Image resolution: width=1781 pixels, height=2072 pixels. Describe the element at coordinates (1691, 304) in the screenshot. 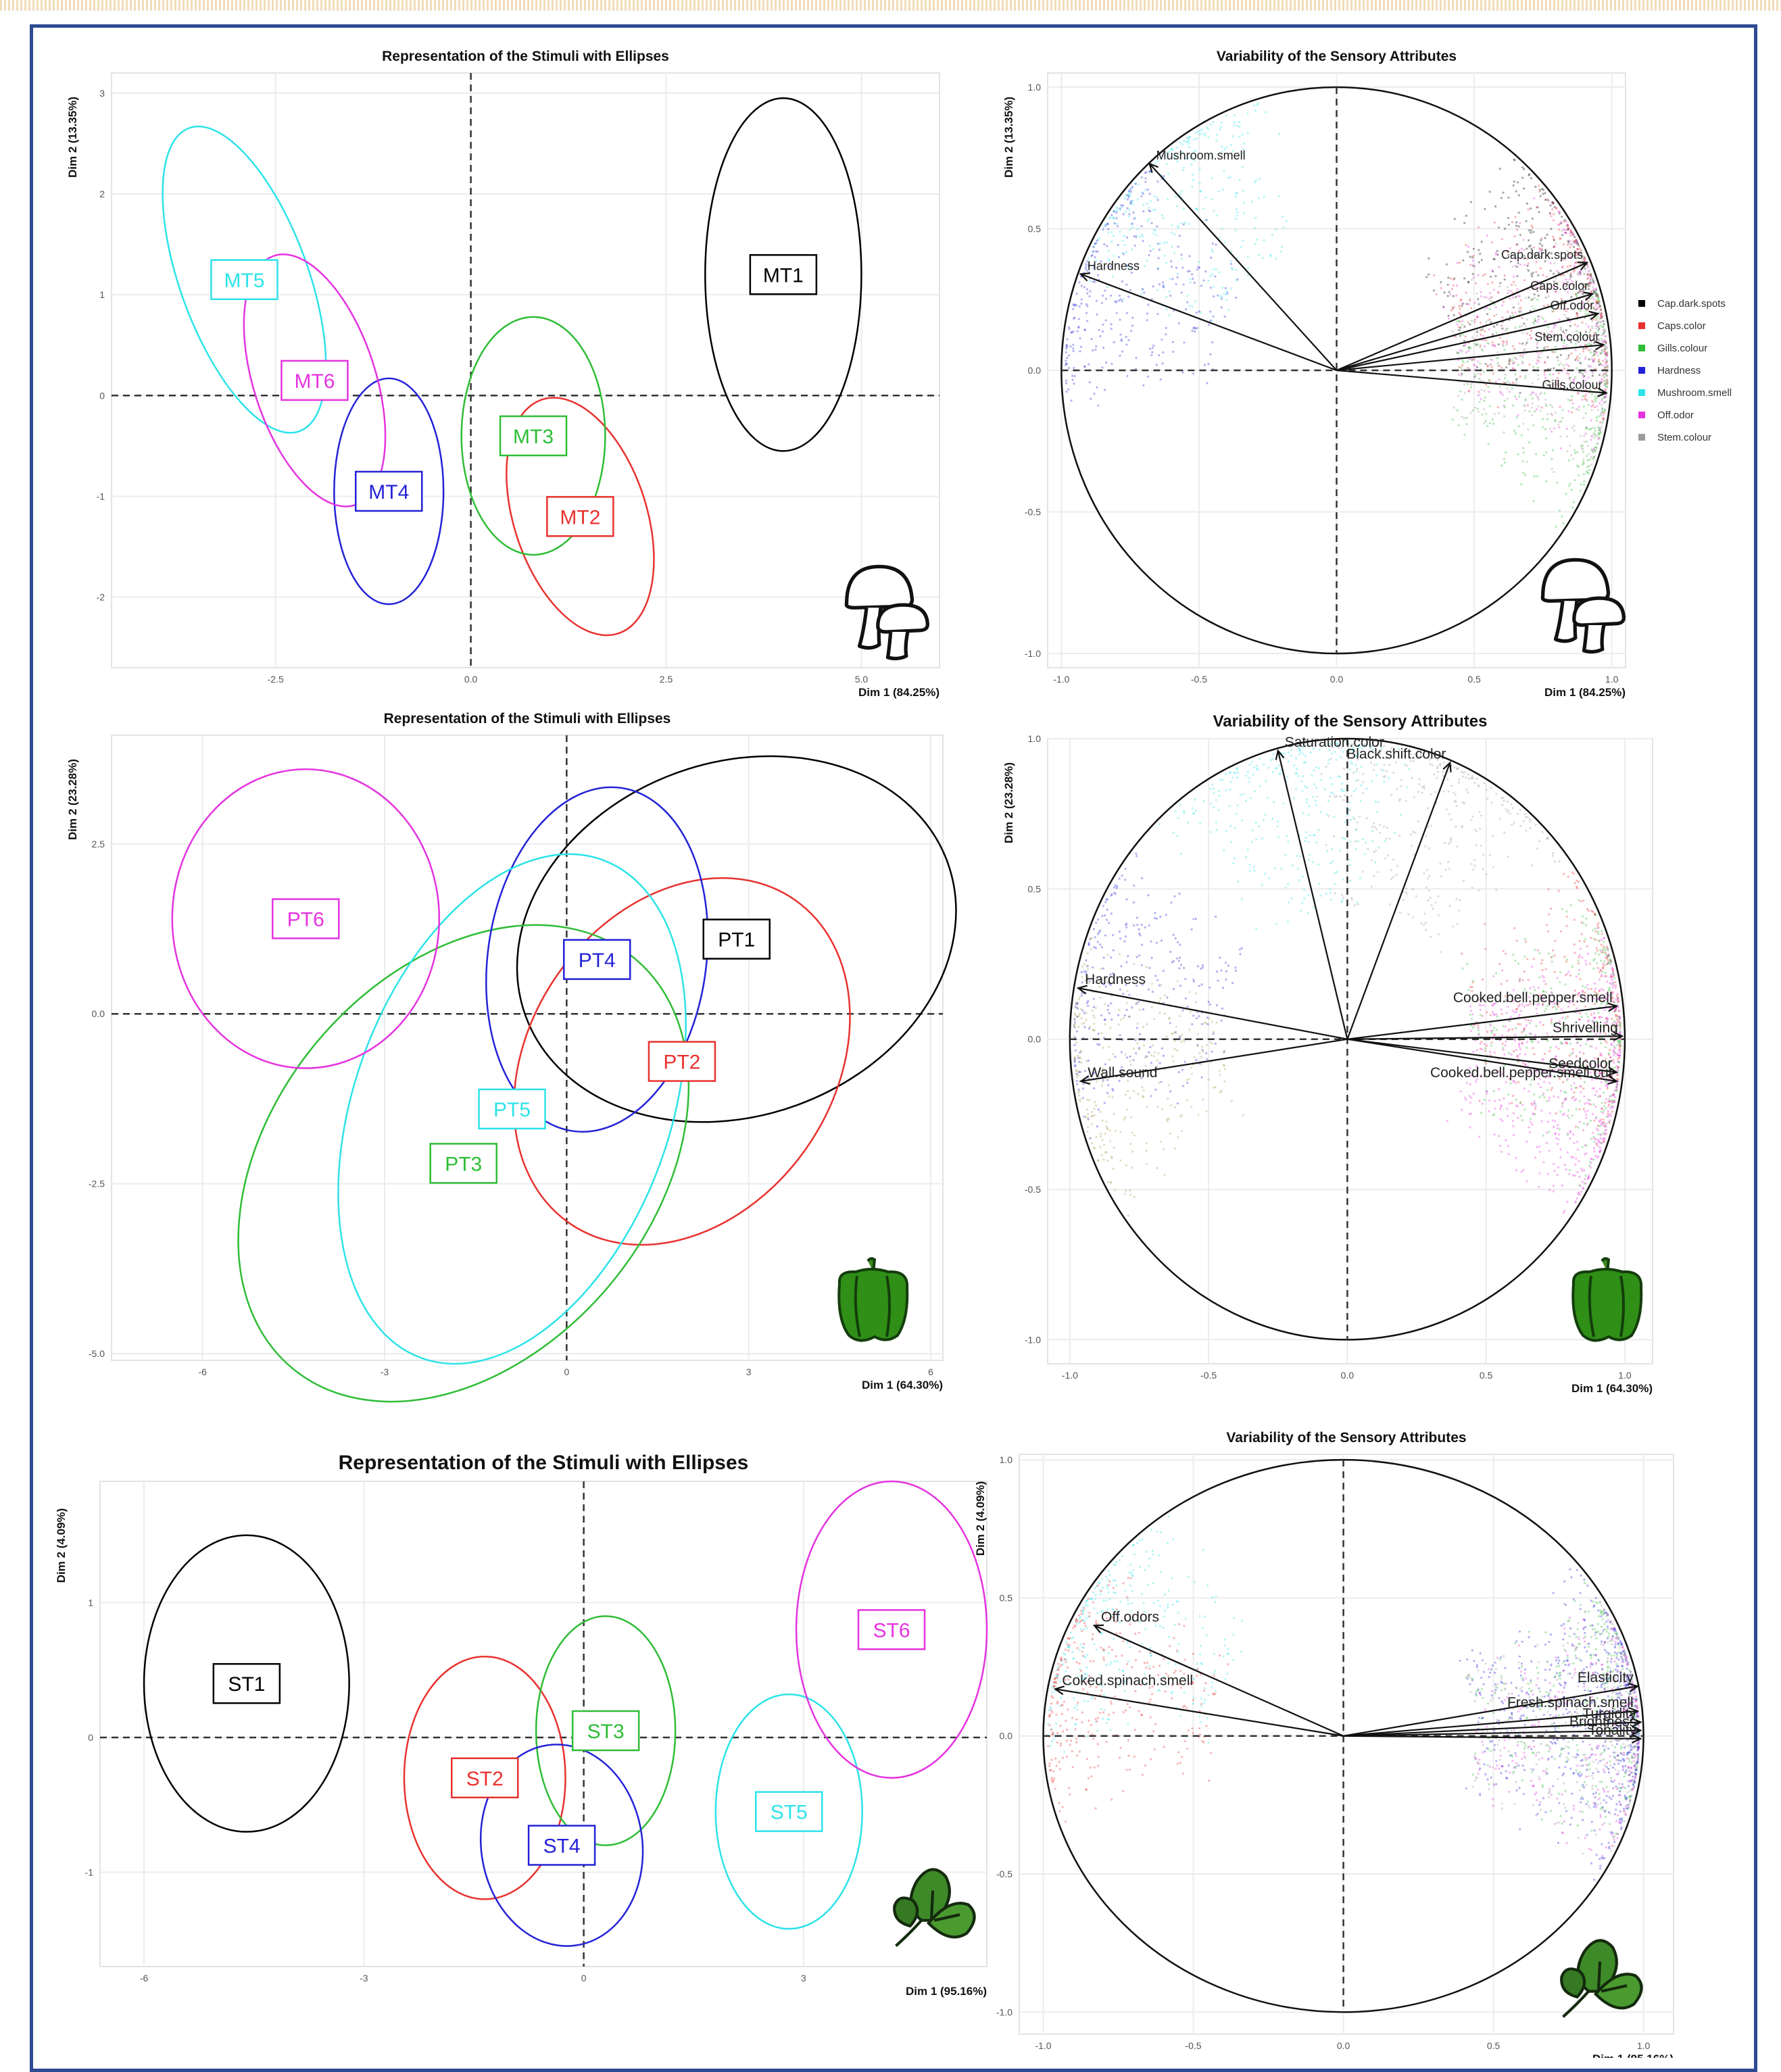

I see `legend-label: Cap.dark.spots` at that location.